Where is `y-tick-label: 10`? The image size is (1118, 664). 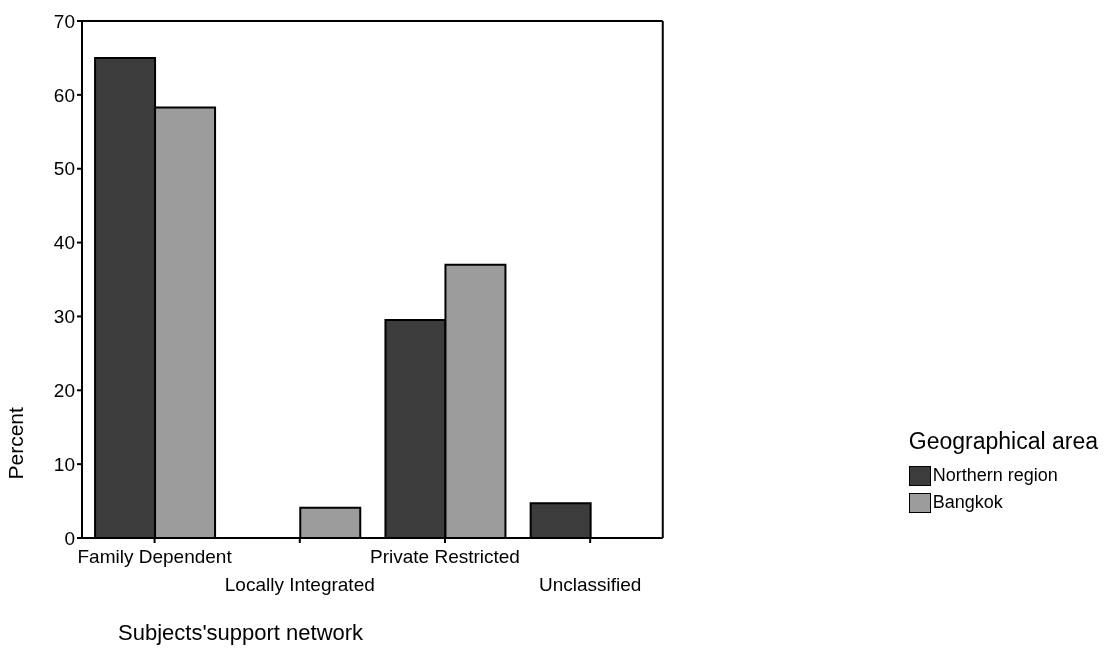 y-tick-label: 10 is located at coordinates (64, 464).